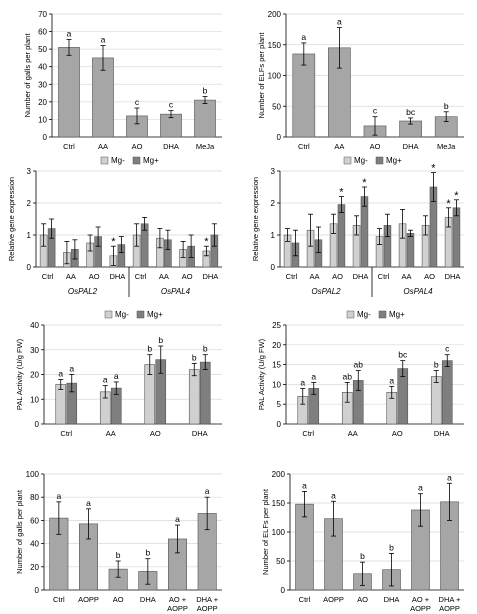 Image resolution: width=477 pixels, height=614 pixels. What do you see at coordinates (42, 32) in the screenshot?
I see `y-tick-label: 60` at bounding box center [42, 32].